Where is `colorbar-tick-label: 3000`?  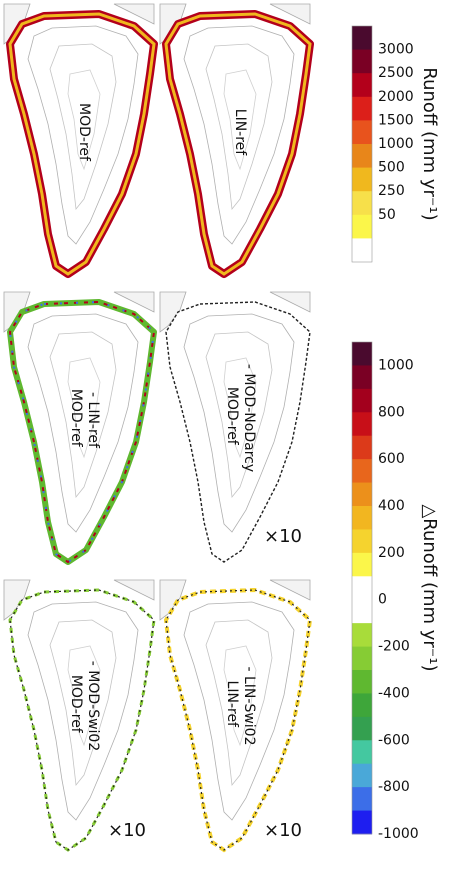 colorbar-tick-label: 3000 is located at coordinates (396, 50).